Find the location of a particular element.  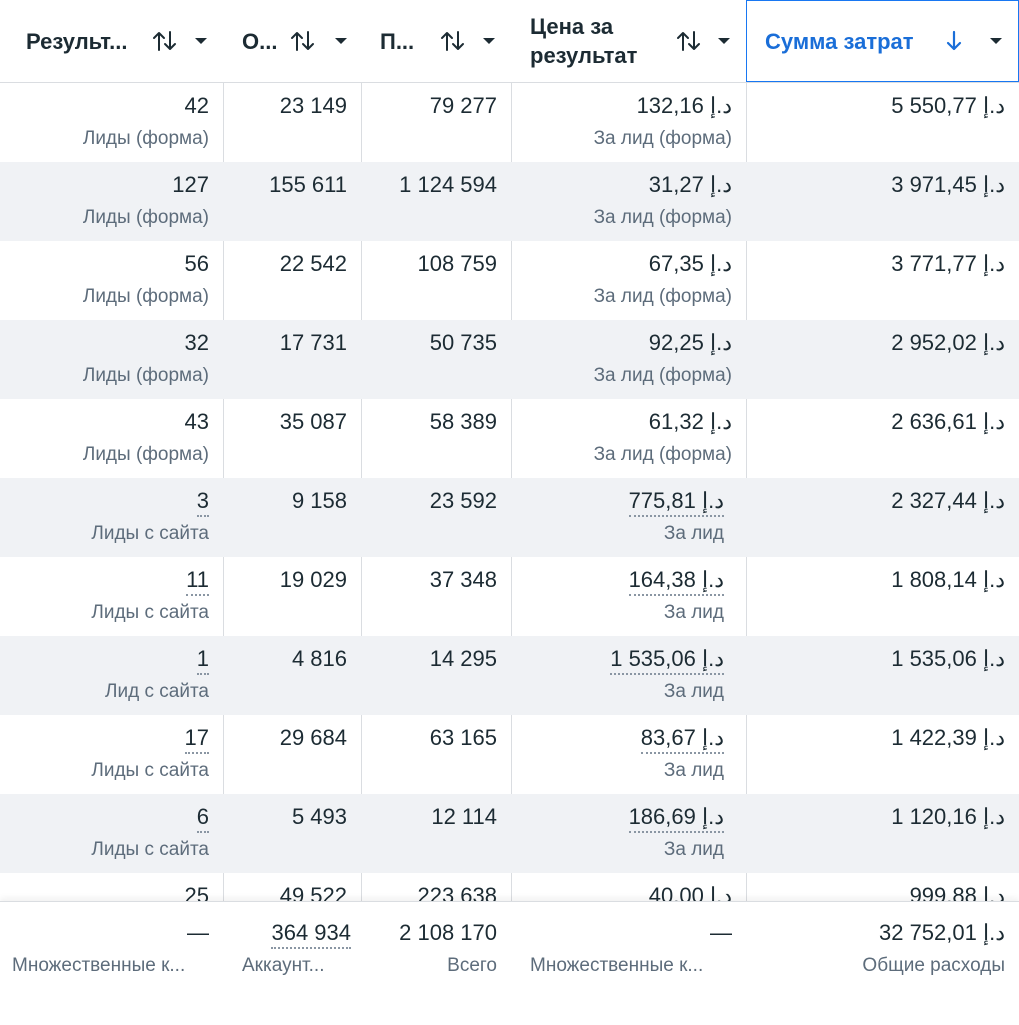

cell-cost-per-result: 40,00 د.إ is located at coordinates (629, 887).